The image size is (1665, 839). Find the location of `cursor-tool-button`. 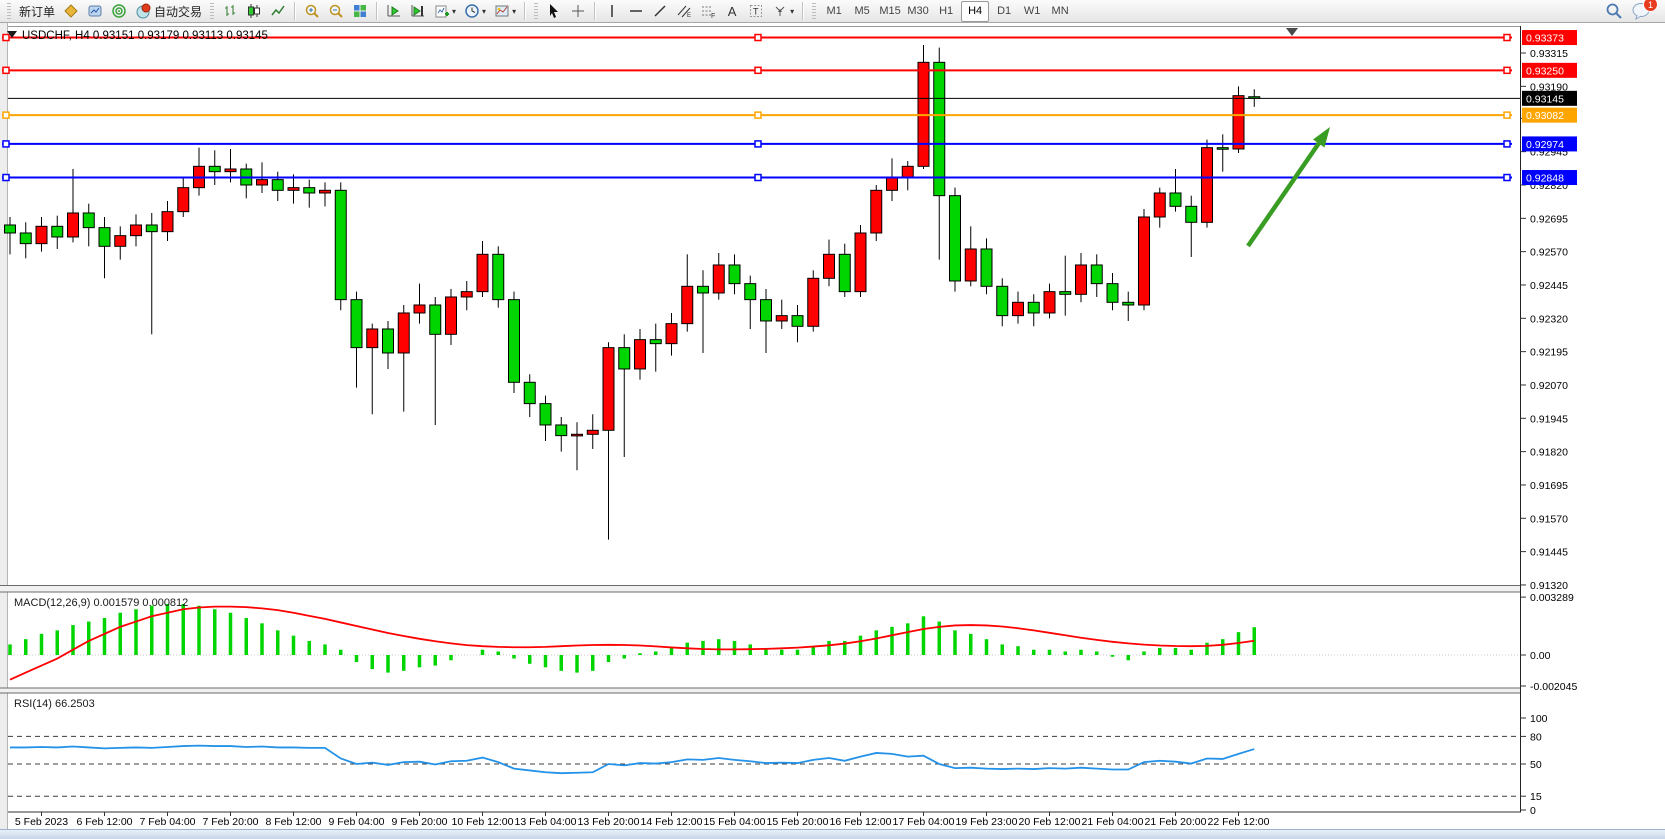

cursor-tool-button is located at coordinates (554, 11).